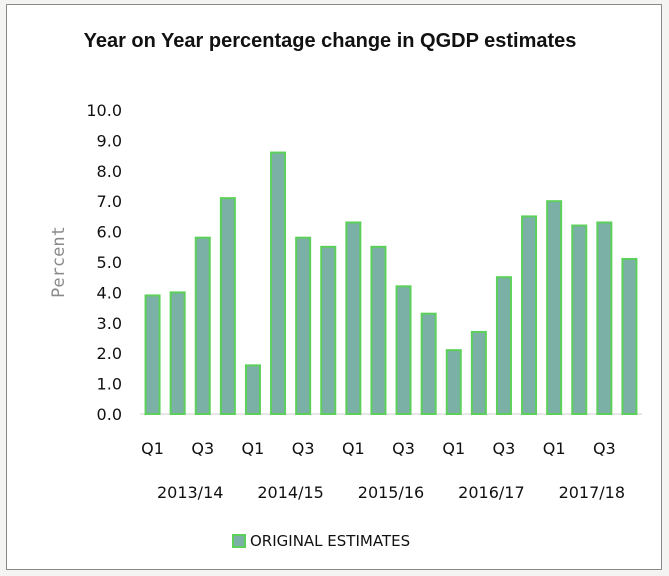 The image size is (669, 576). I want to click on y-axis-label: Percent, so click(59, 262).